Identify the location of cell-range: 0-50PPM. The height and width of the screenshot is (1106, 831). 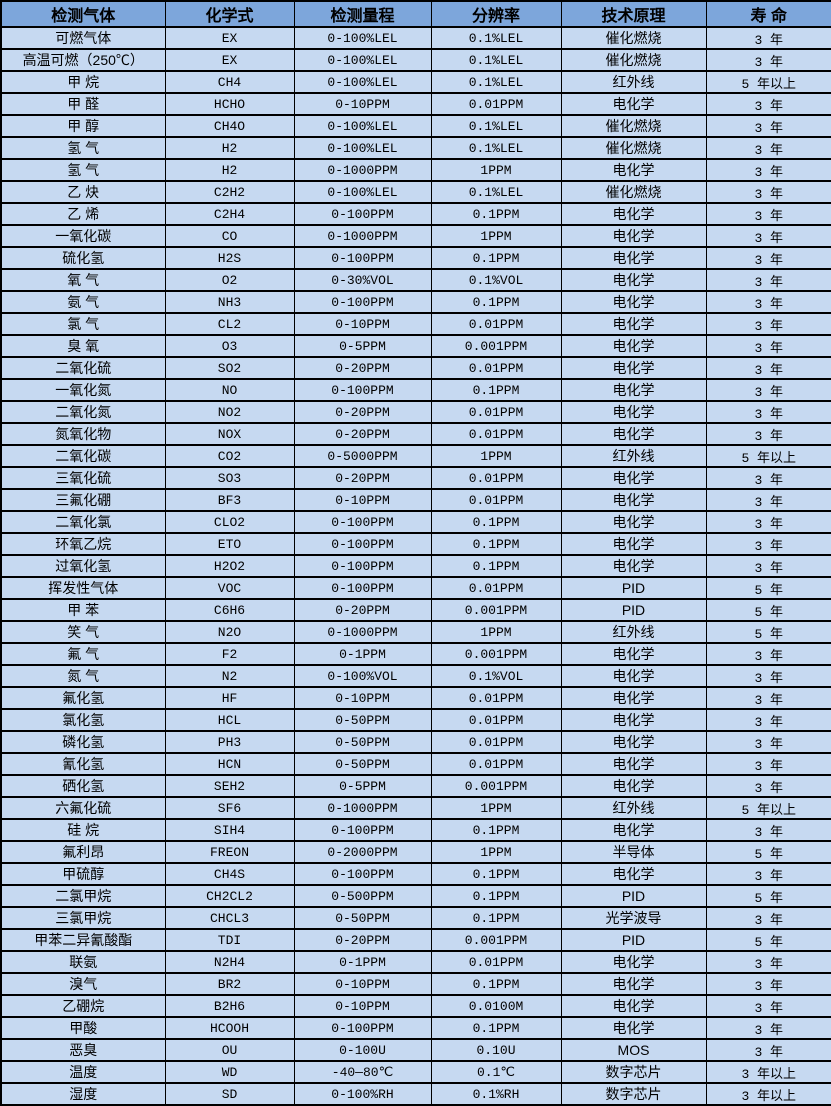
(362, 764).